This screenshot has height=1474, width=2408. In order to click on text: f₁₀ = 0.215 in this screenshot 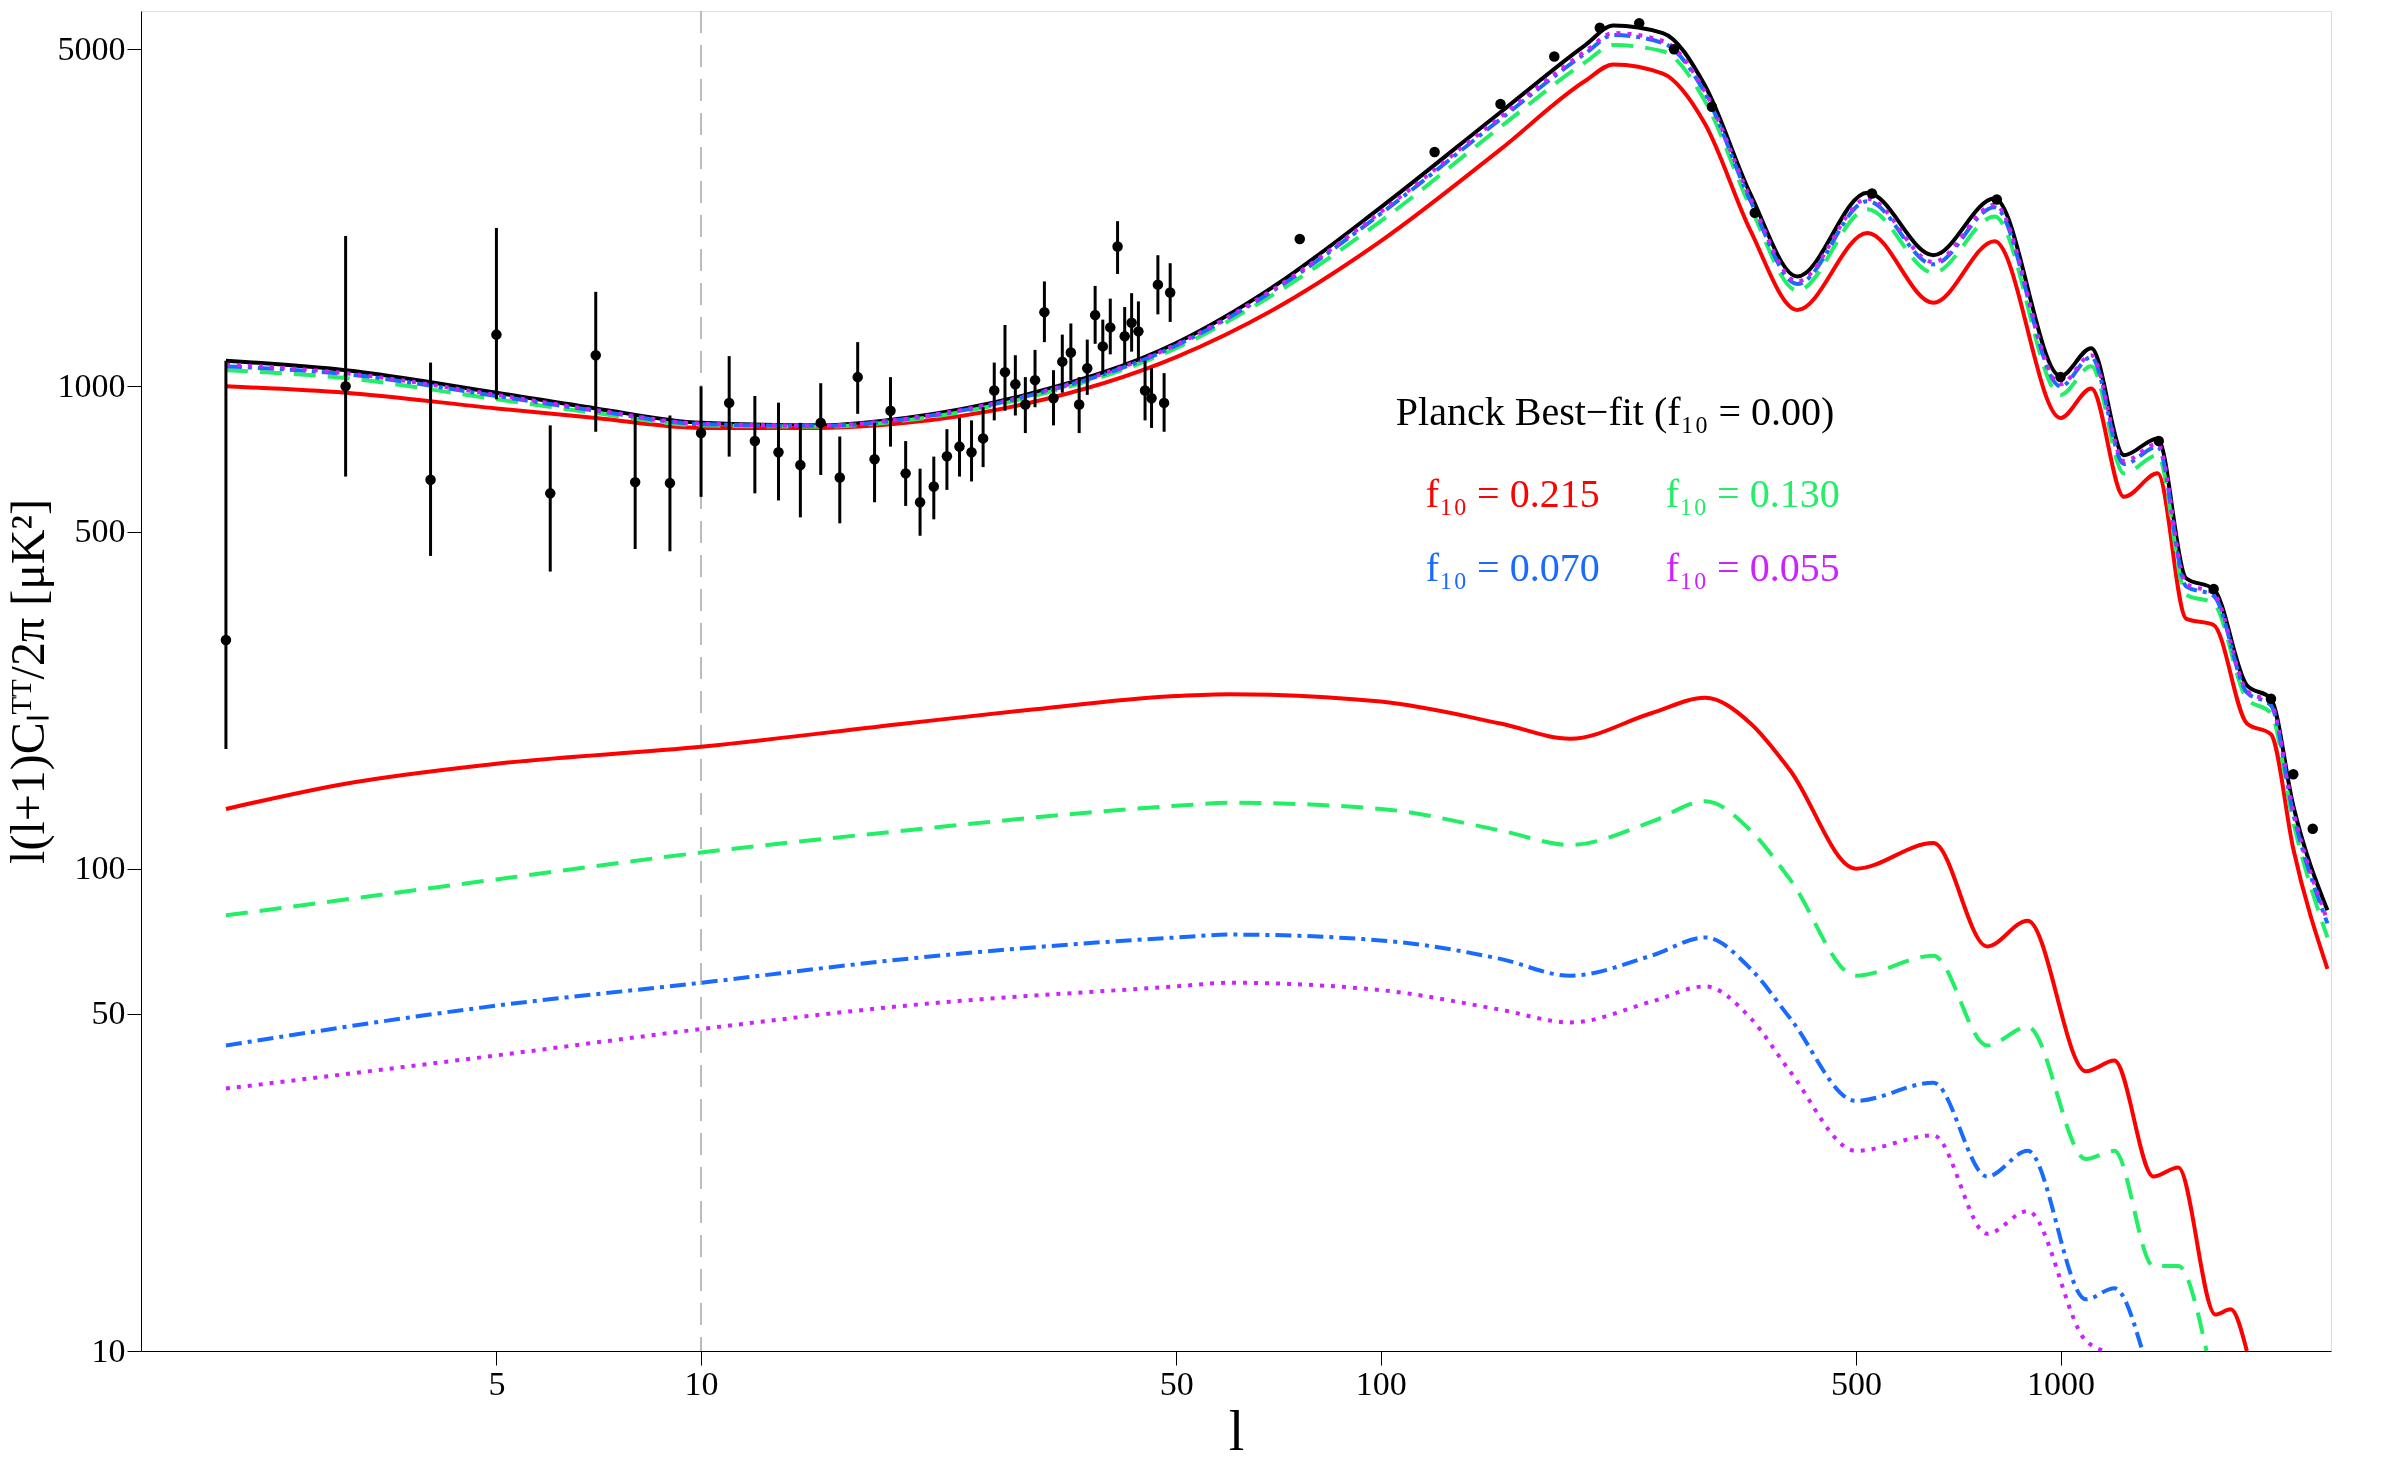, I will do `click(1512, 493)`.